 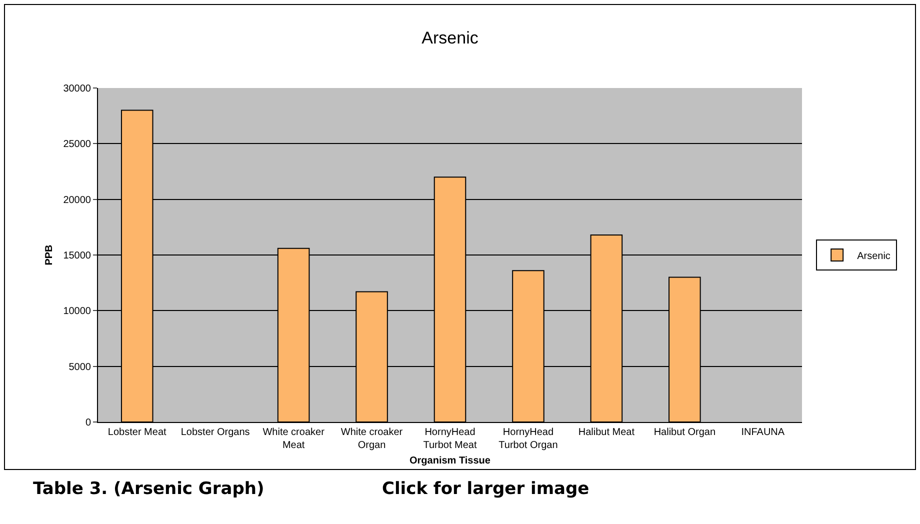 What do you see at coordinates (80, 367) in the screenshot?
I see `y-tick-label: 5000` at bounding box center [80, 367].